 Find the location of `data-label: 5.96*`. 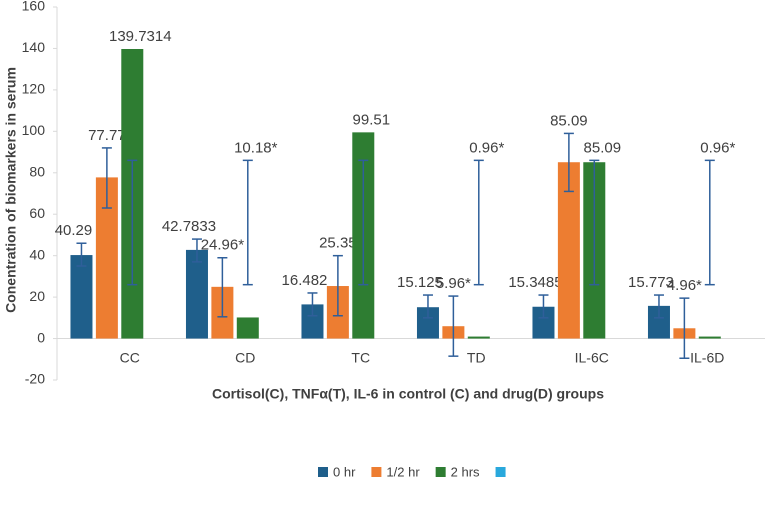

data-label: 5.96* is located at coordinates (453, 283).